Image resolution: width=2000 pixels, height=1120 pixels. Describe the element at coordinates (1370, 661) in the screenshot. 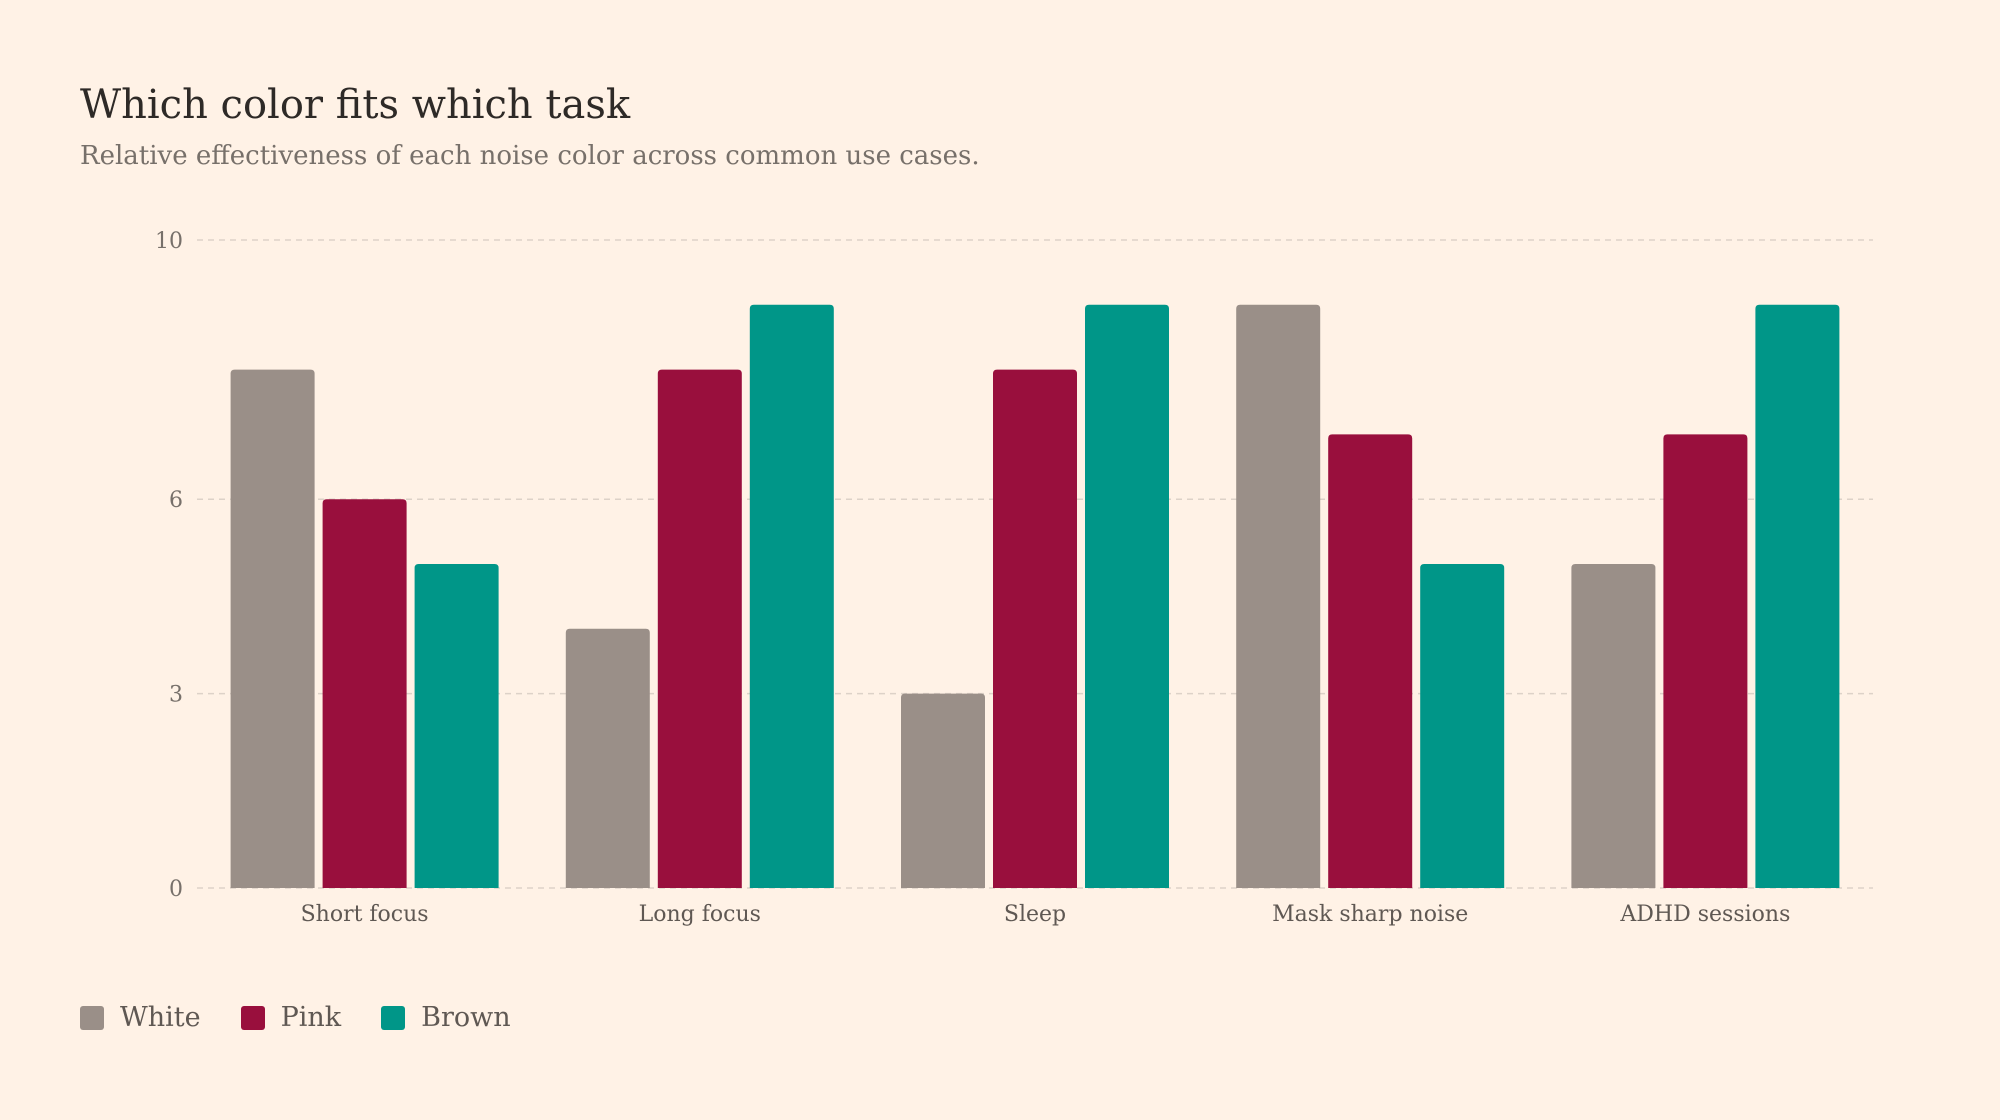

I see `bar-pink-mask-sharp-noise` at that location.